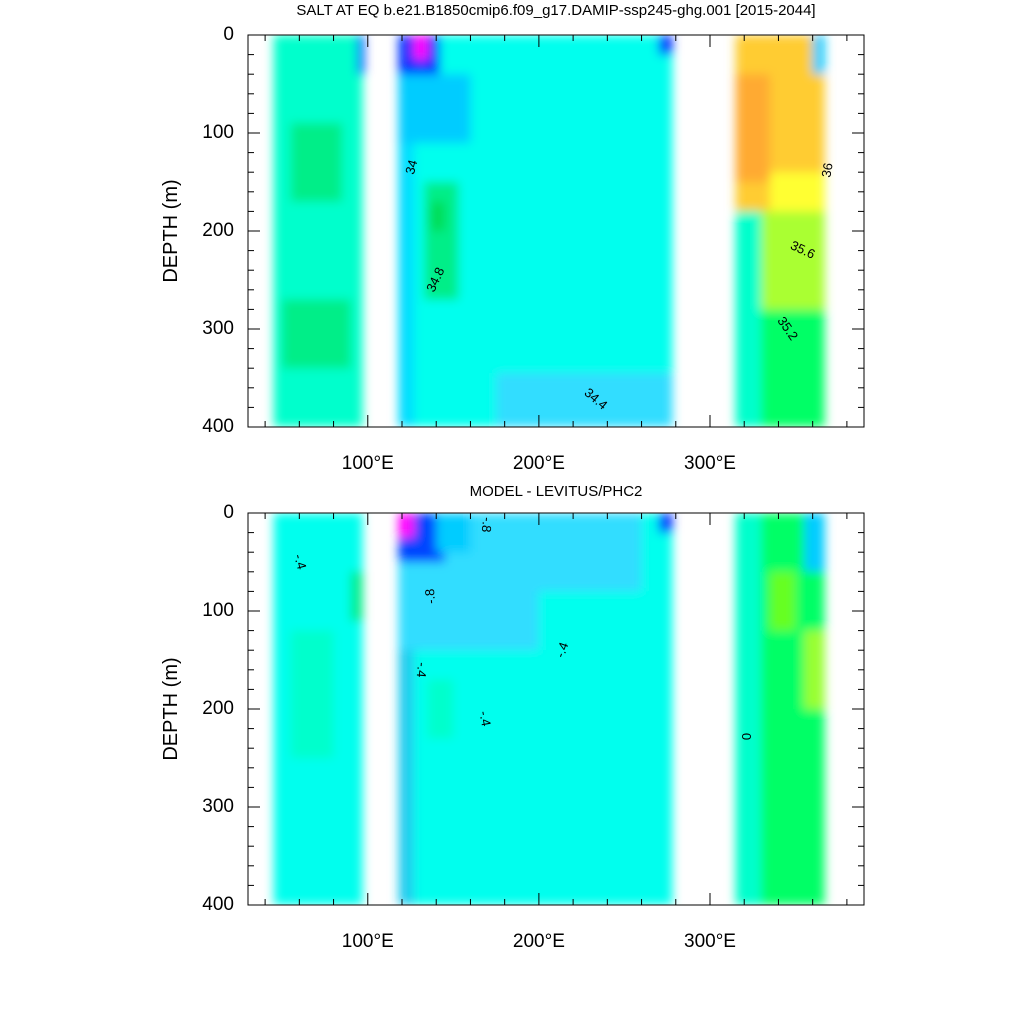  What do you see at coordinates (356, 596) in the screenshot?
I see `contour-region-indian-ocean-east-pos` at bounding box center [356, 596].